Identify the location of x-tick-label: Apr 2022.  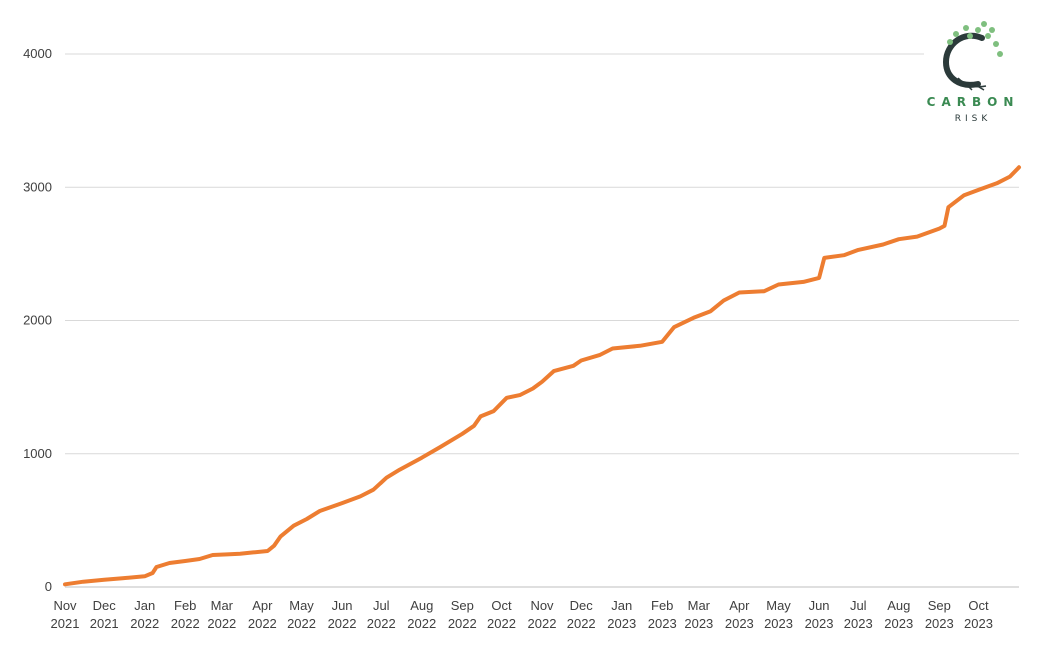
(262, 614).